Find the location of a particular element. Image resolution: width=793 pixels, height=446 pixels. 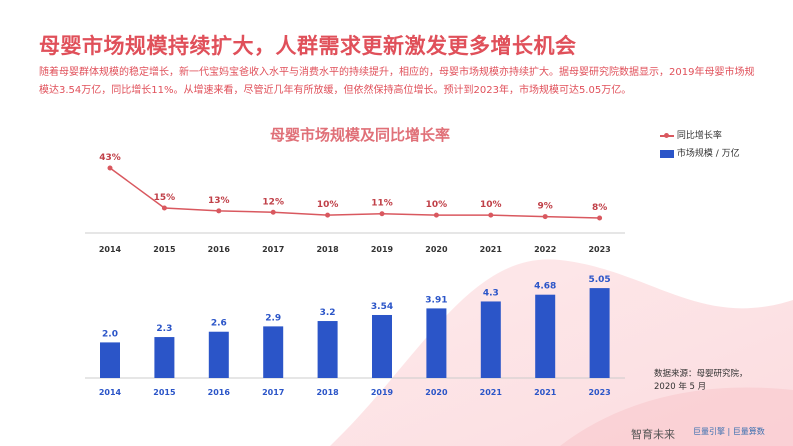

bar-value-label: 4.68 is located at coordinates (545, 287).